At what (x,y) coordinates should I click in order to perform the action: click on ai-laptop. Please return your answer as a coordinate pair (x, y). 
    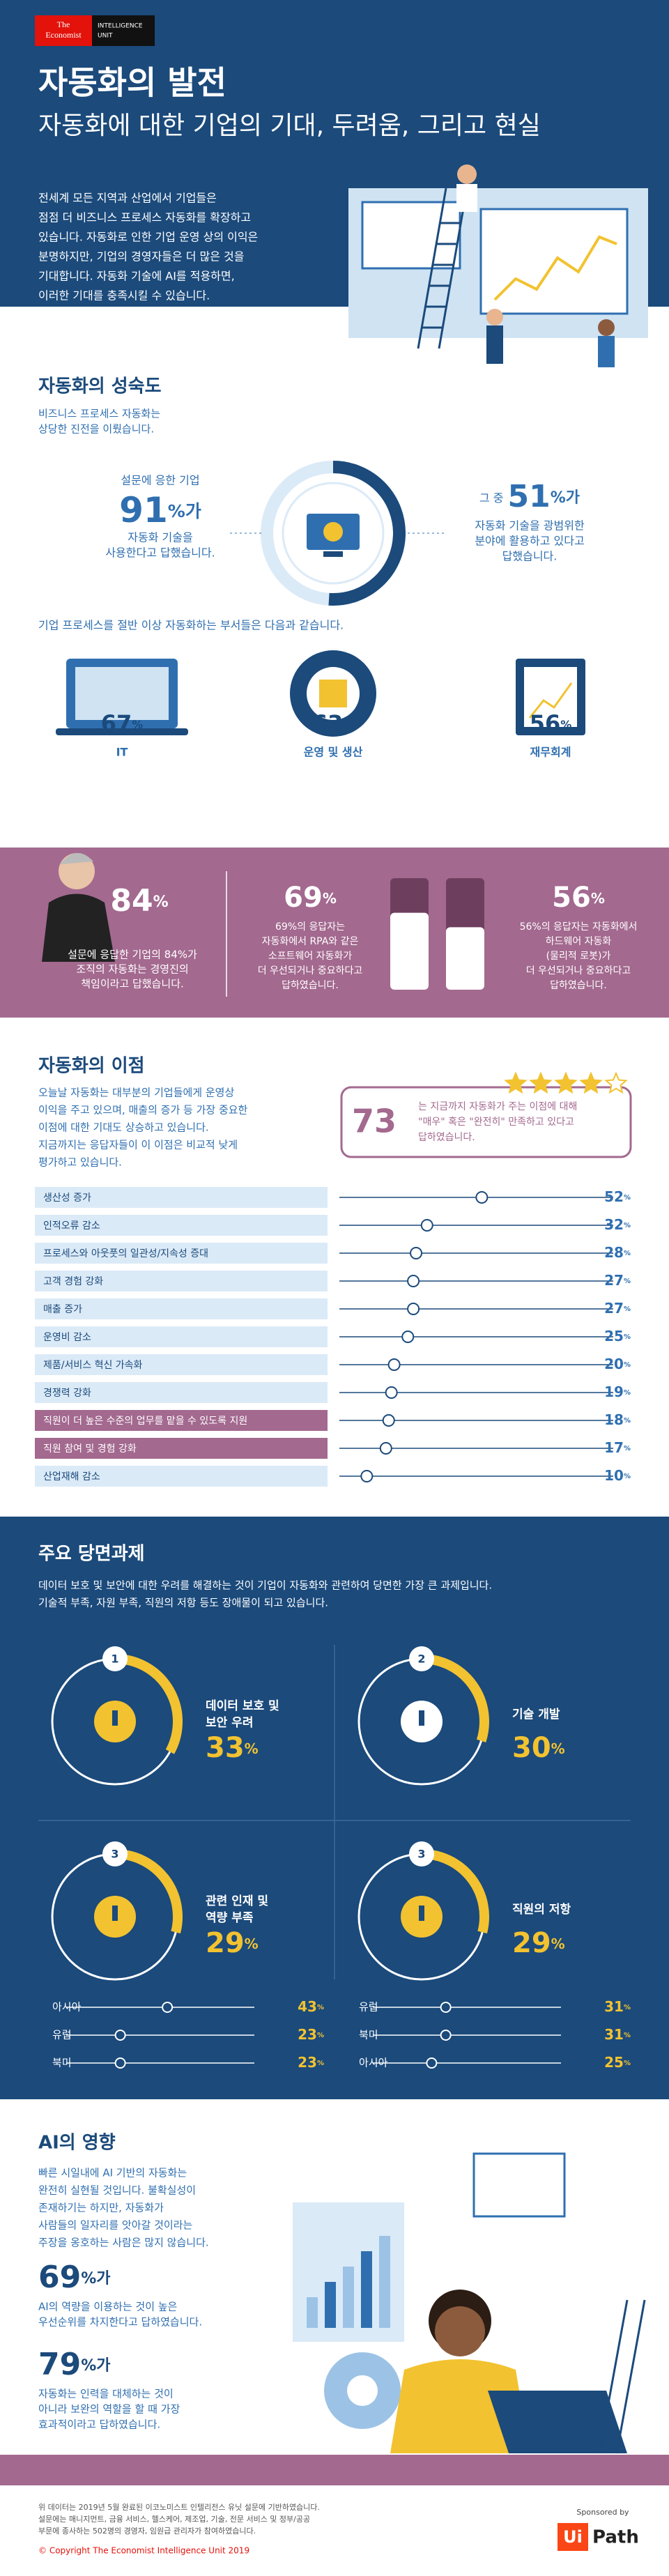
    Looking at the image, I should click on (557, 2422).